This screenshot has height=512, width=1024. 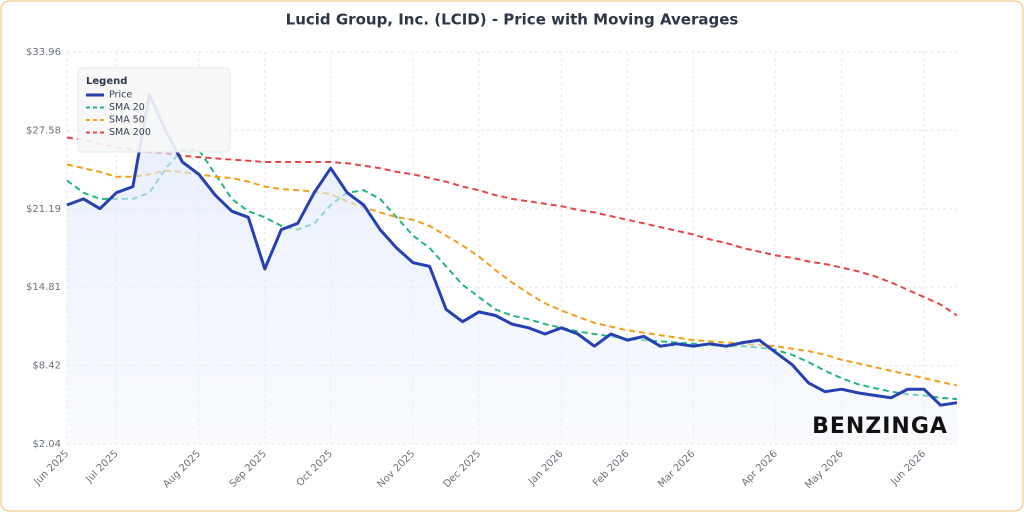 I want to click on y-tick-label: $8.42, so click(x=46, y=366).